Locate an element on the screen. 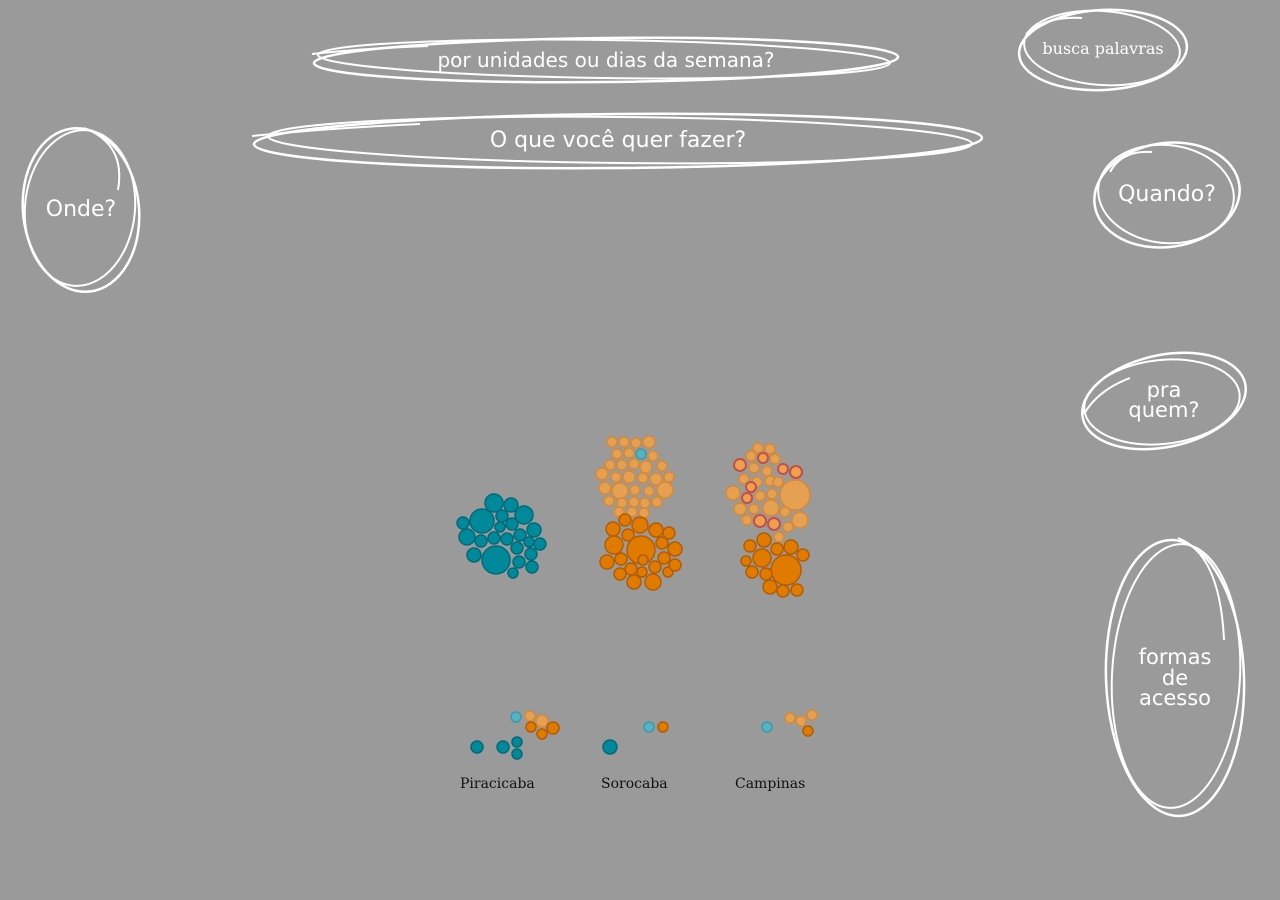 The image size is (1280, 900). group-by-units-days-button: por unidades ou dias da semana? is located at coordinates (606, 60).